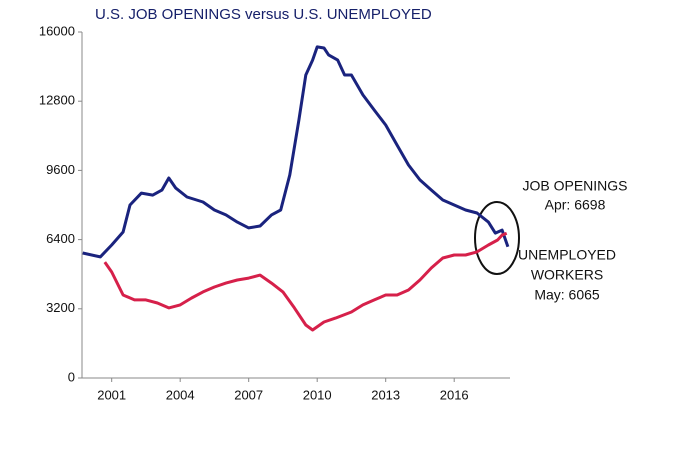  What do you see at coordinates (180, 394) in the screenshot?
I see `x-tick-label: 2004` at bounding box center [180, 394].